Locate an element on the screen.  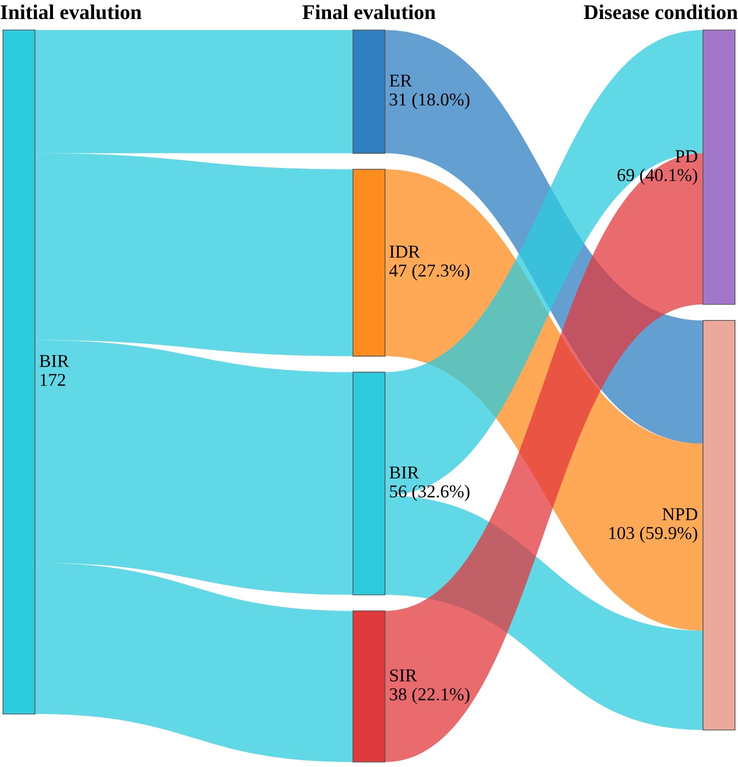
text: Disease condition is located at coordinates (661, 12).